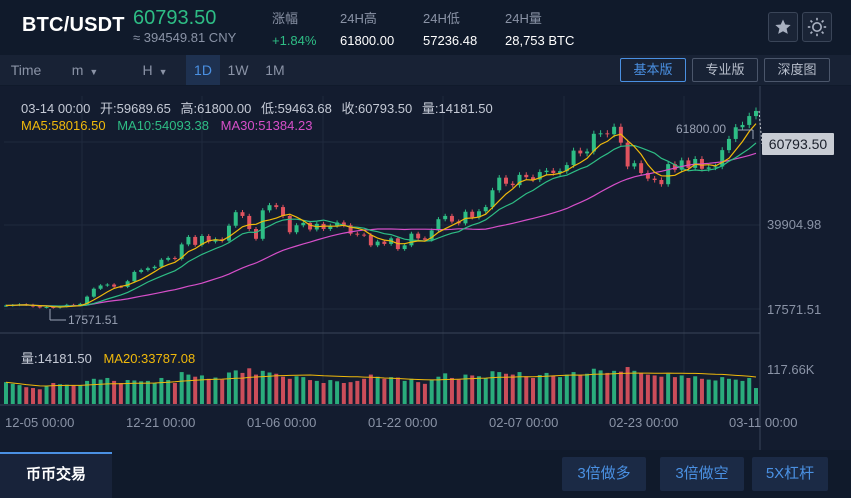 The height and width of the screenshot is (498, 851). I want to click on legend-low: 低:59463.68, so click(296, 108).